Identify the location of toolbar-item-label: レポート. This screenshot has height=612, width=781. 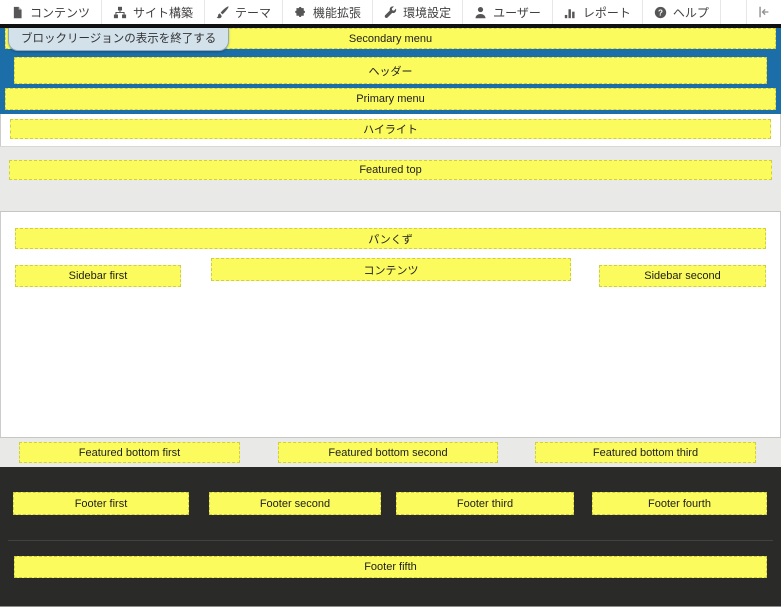
(606, 12).